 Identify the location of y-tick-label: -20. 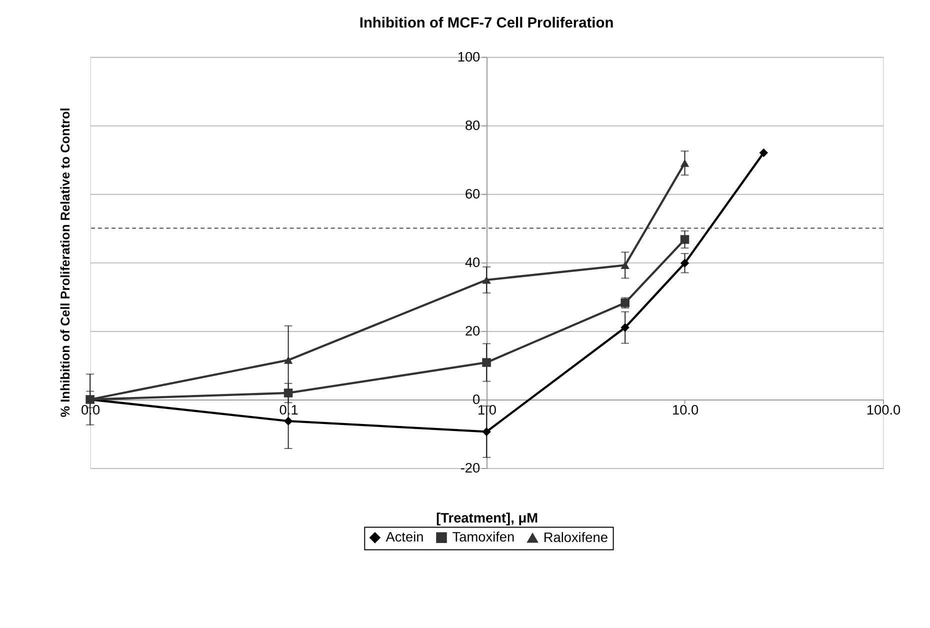
(470, 468).